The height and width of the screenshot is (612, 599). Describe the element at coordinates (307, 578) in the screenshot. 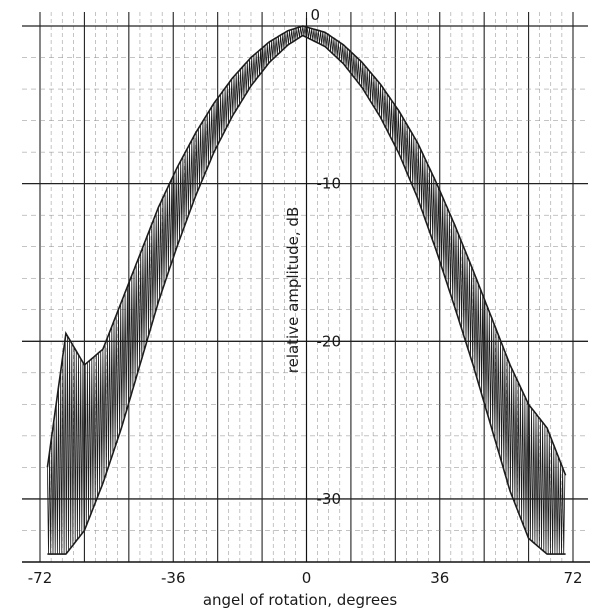

I see `x-tick-label: 0` at that location.